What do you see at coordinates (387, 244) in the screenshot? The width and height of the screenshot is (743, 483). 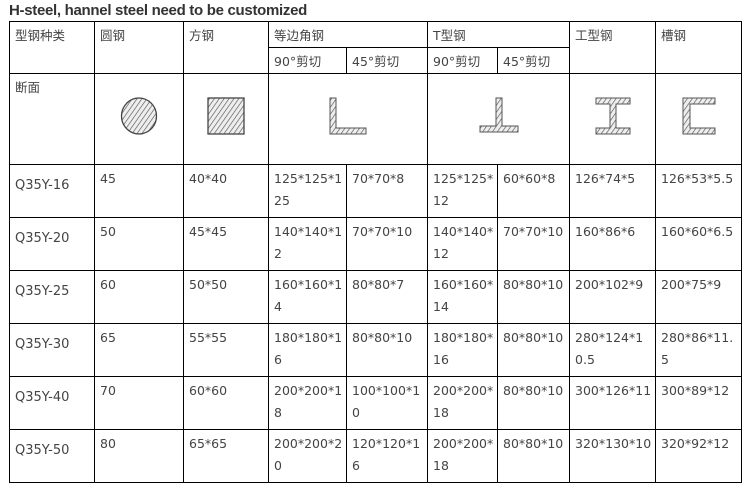 I see `cell-angle-45: 70*70*10` at bounding box center [387, 244].